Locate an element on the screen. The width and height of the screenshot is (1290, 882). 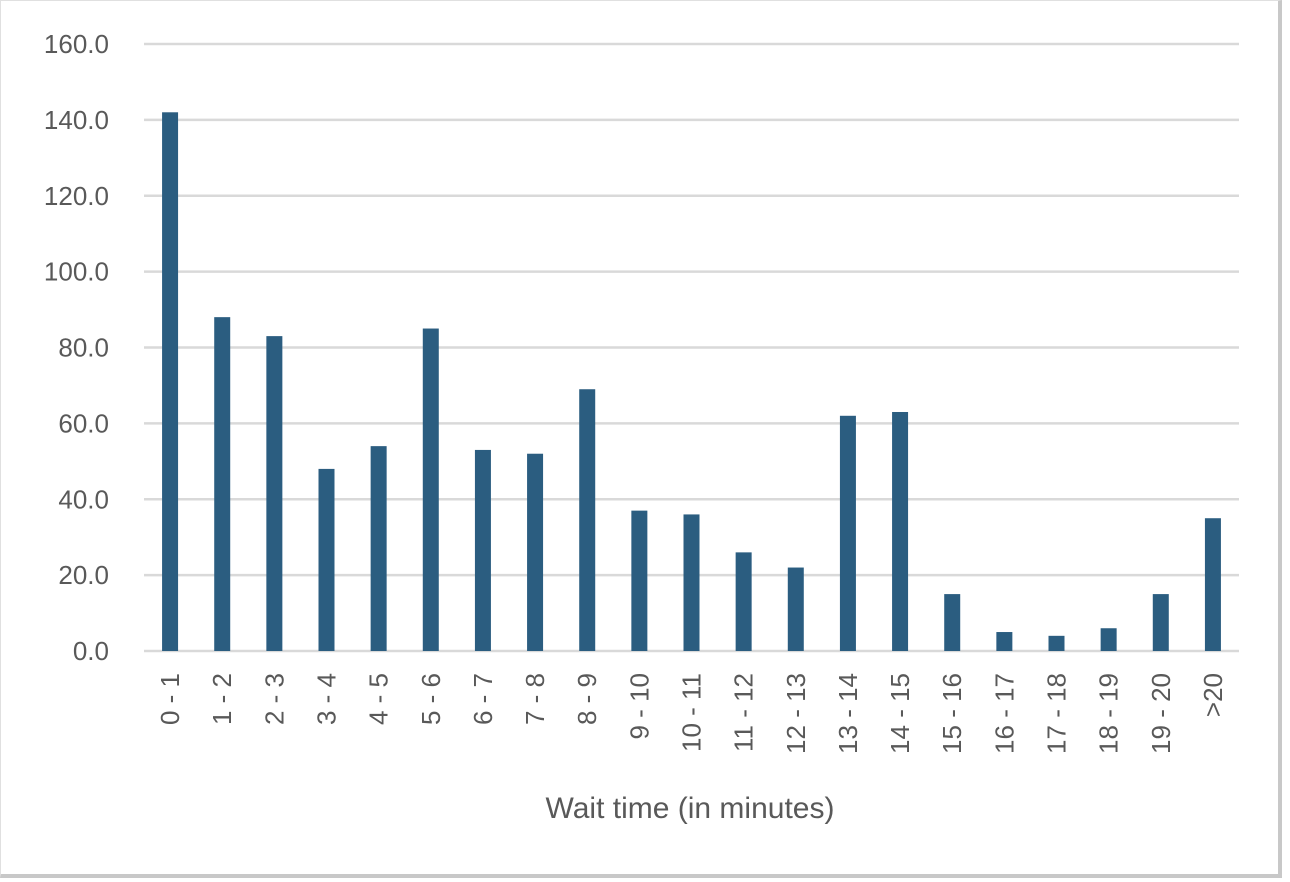
y-tick-label: 80.0 is located at coordinates (83, 348).